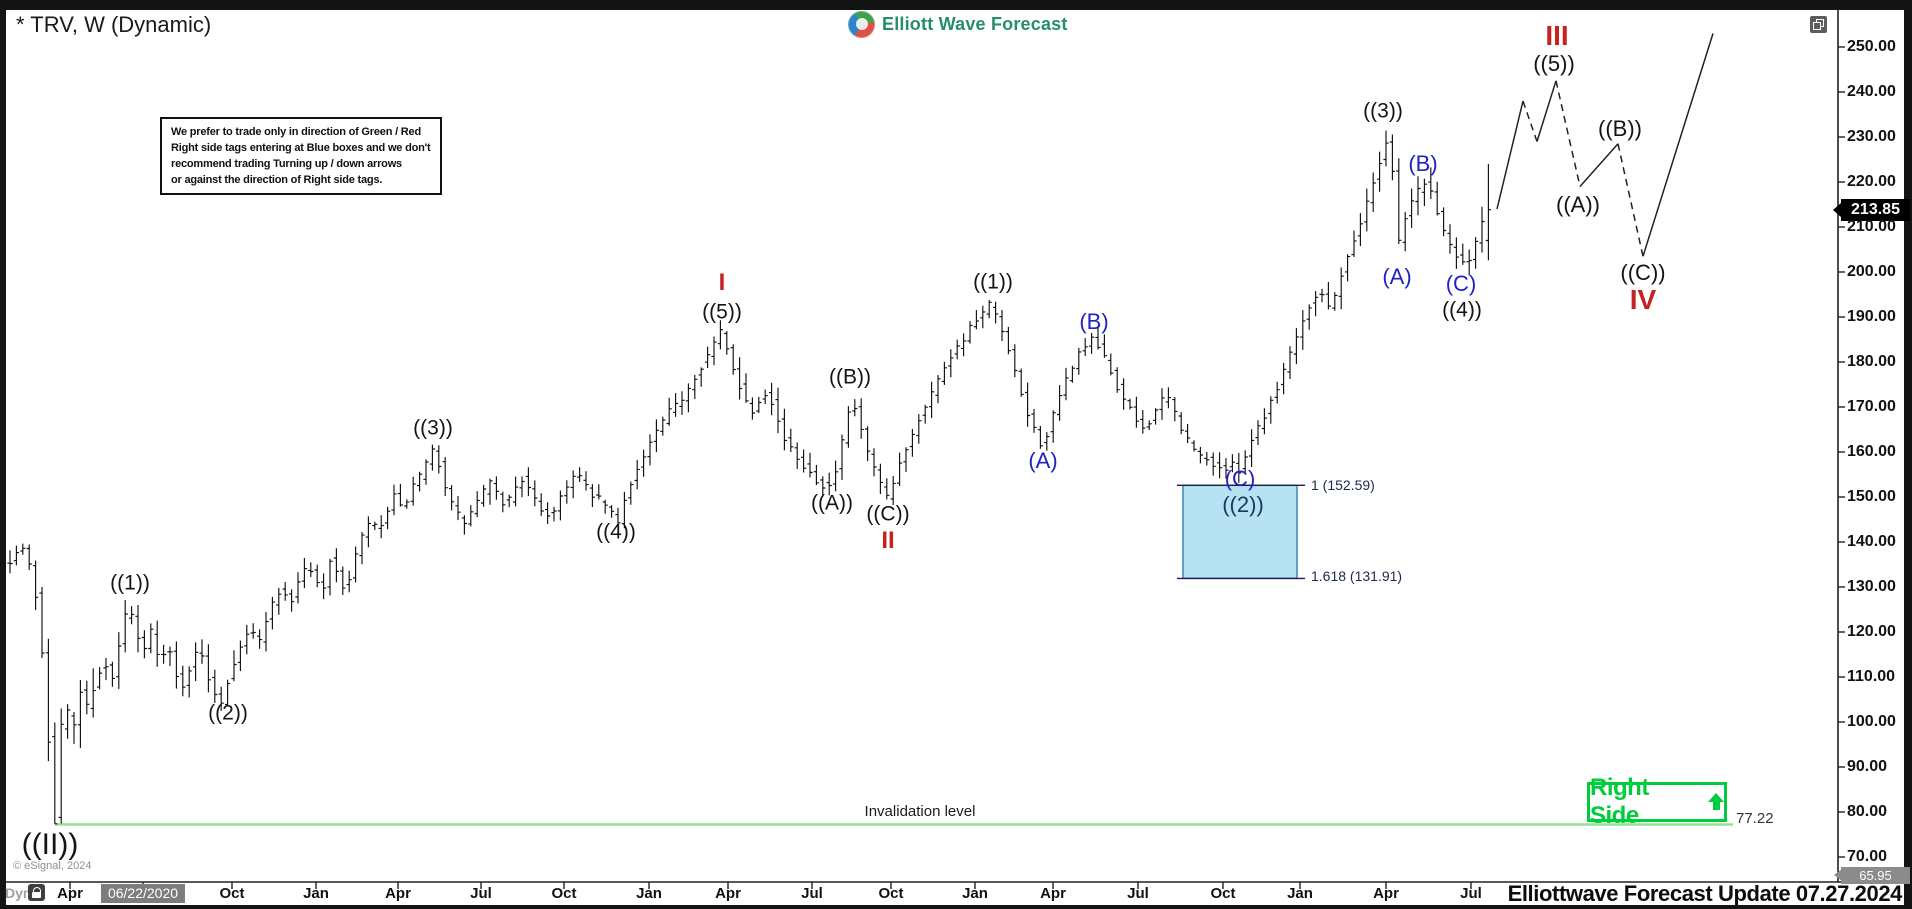 This screenshot has height=909, width=1912. What do you see at coordinates (1657, 801) in the screenshot?
I see `right-side-badge: Right Side` at bounding box center [1657, 801].